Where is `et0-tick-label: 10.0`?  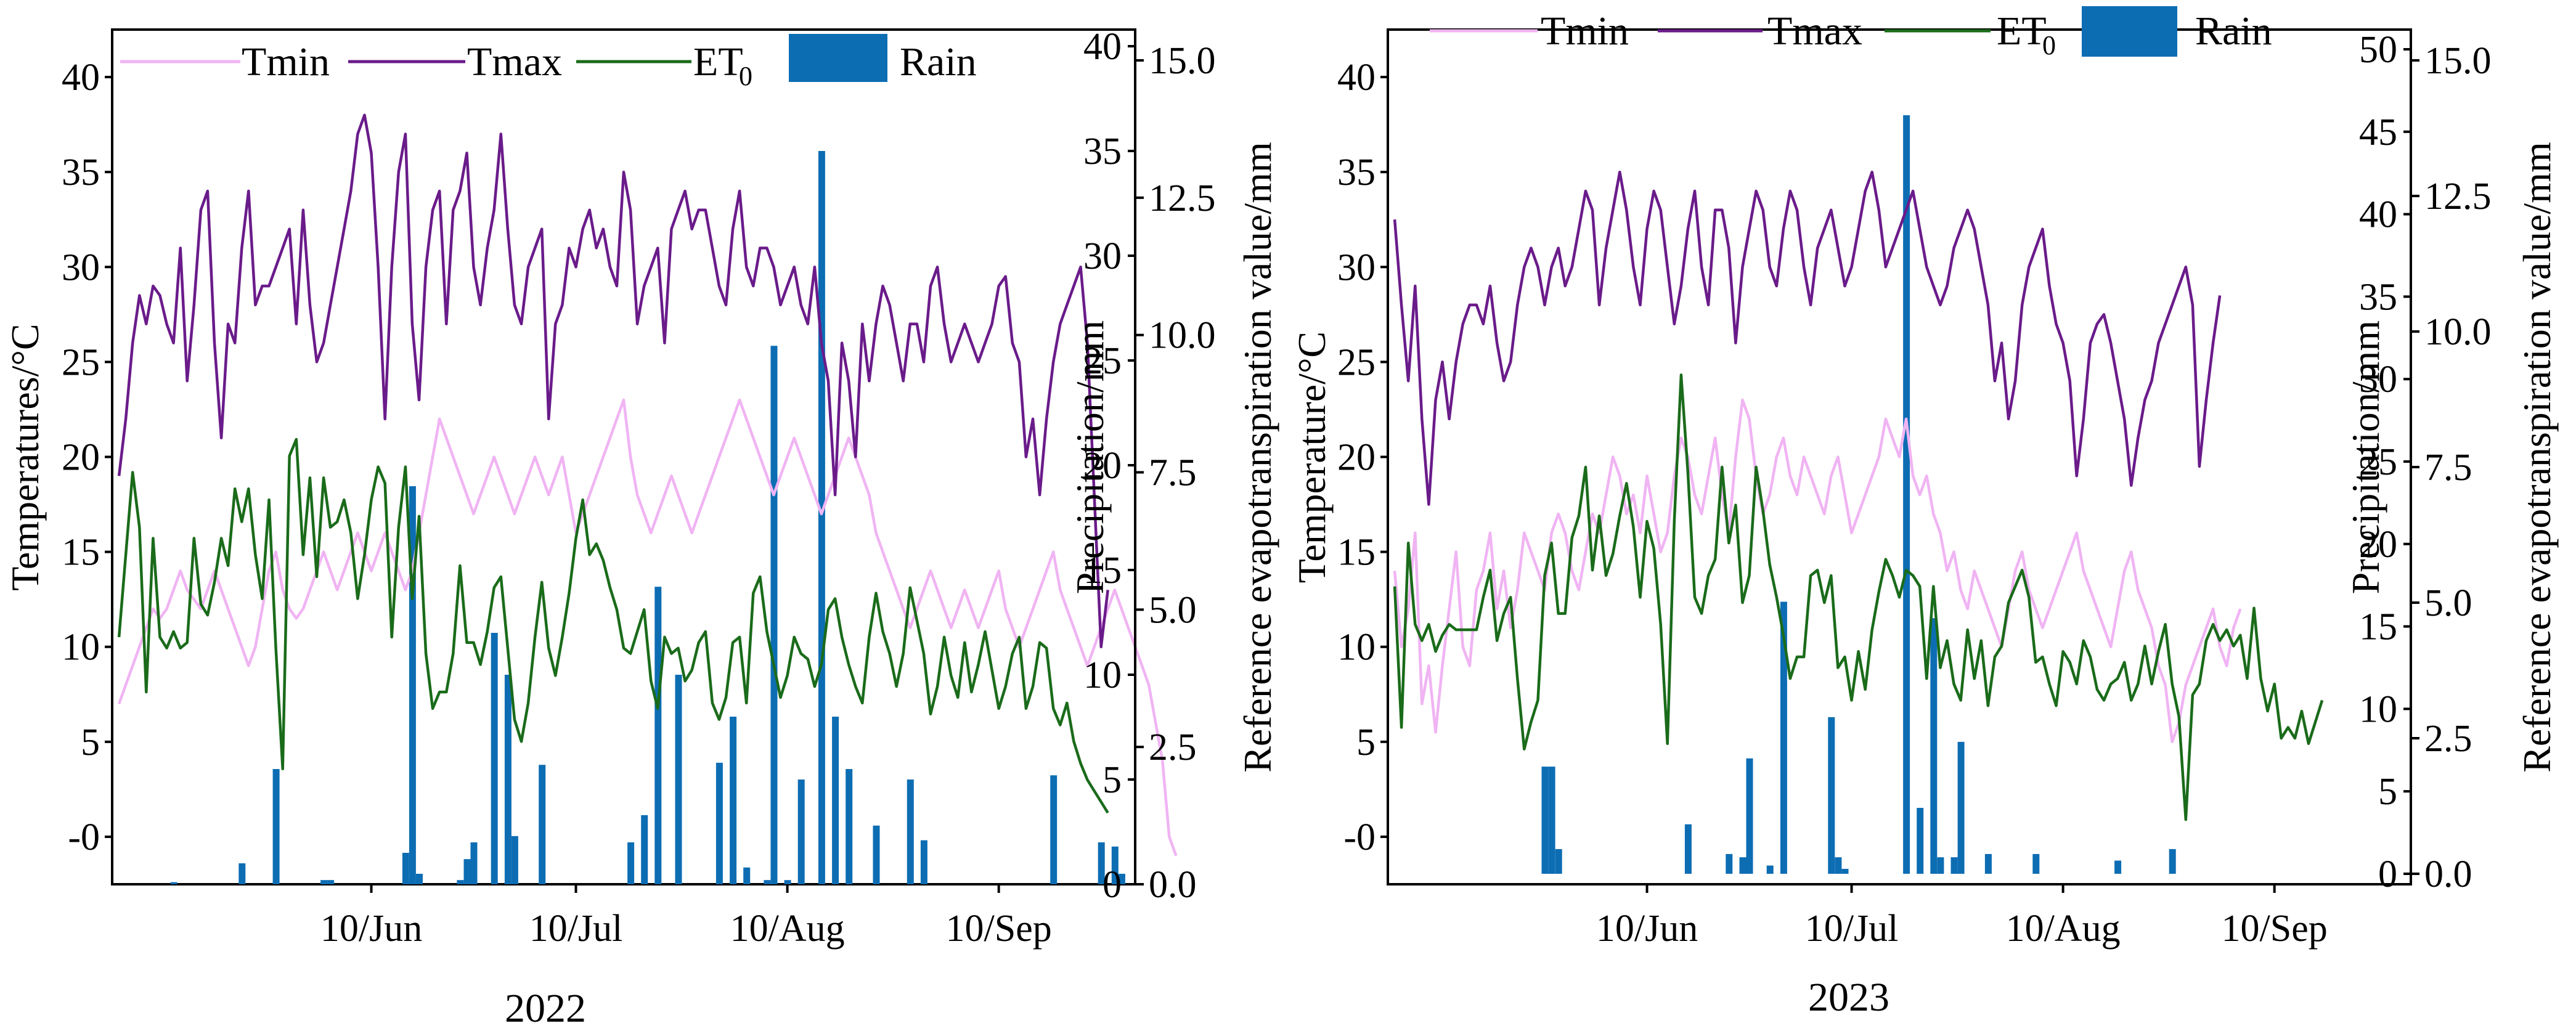
et0-tick-label: 10.0 is located at coordinates (1182, 336).